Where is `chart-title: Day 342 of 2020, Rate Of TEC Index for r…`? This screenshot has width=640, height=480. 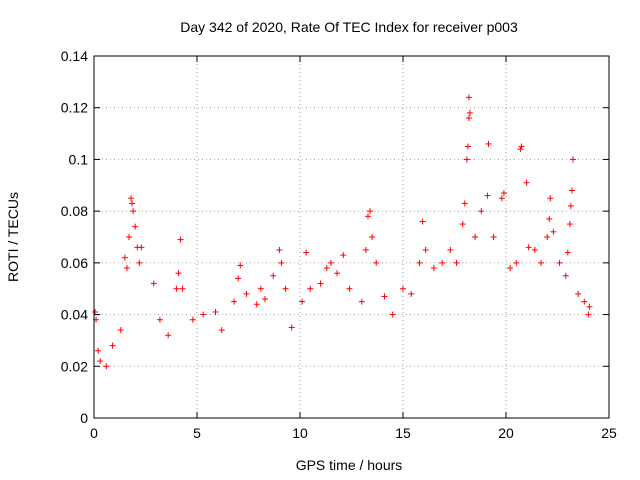 chart-title: Day 342 of 2020, Rate Of TEC Index for r… is located at coordinates (349, 27).